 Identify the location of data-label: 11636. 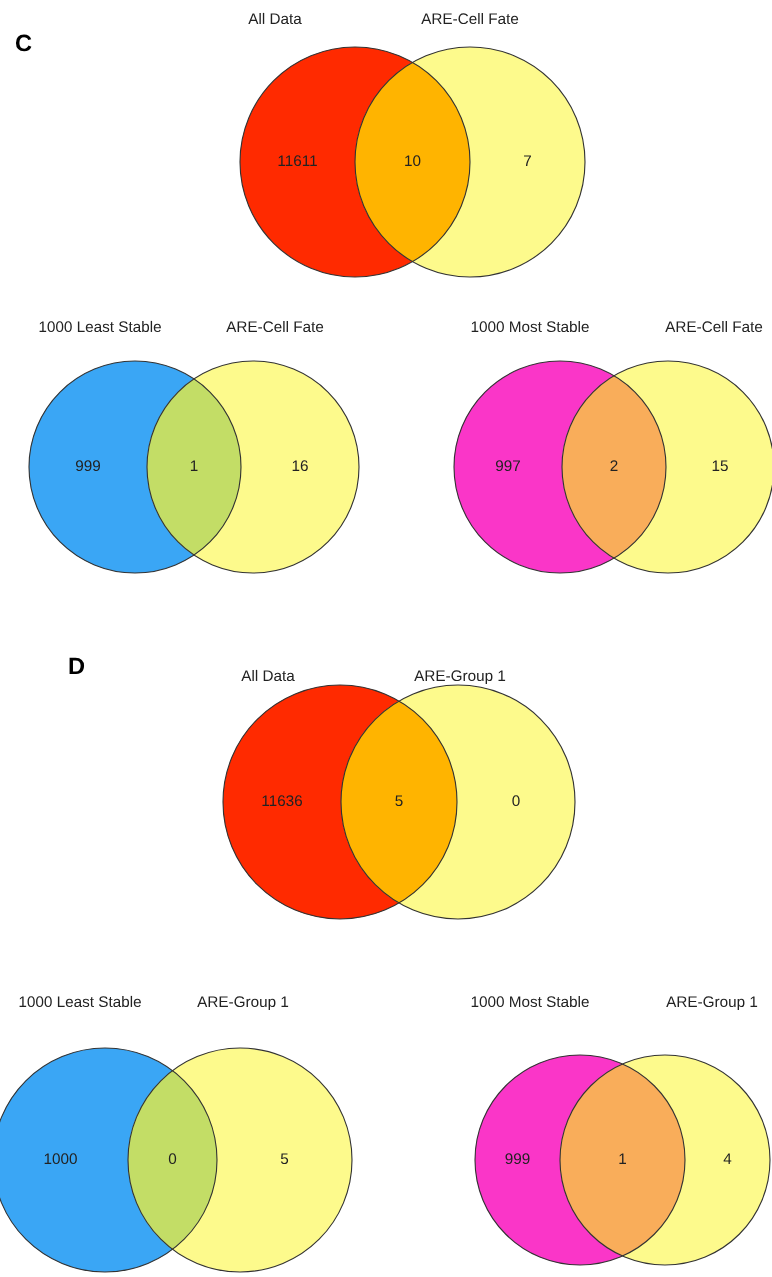
(282, 801).